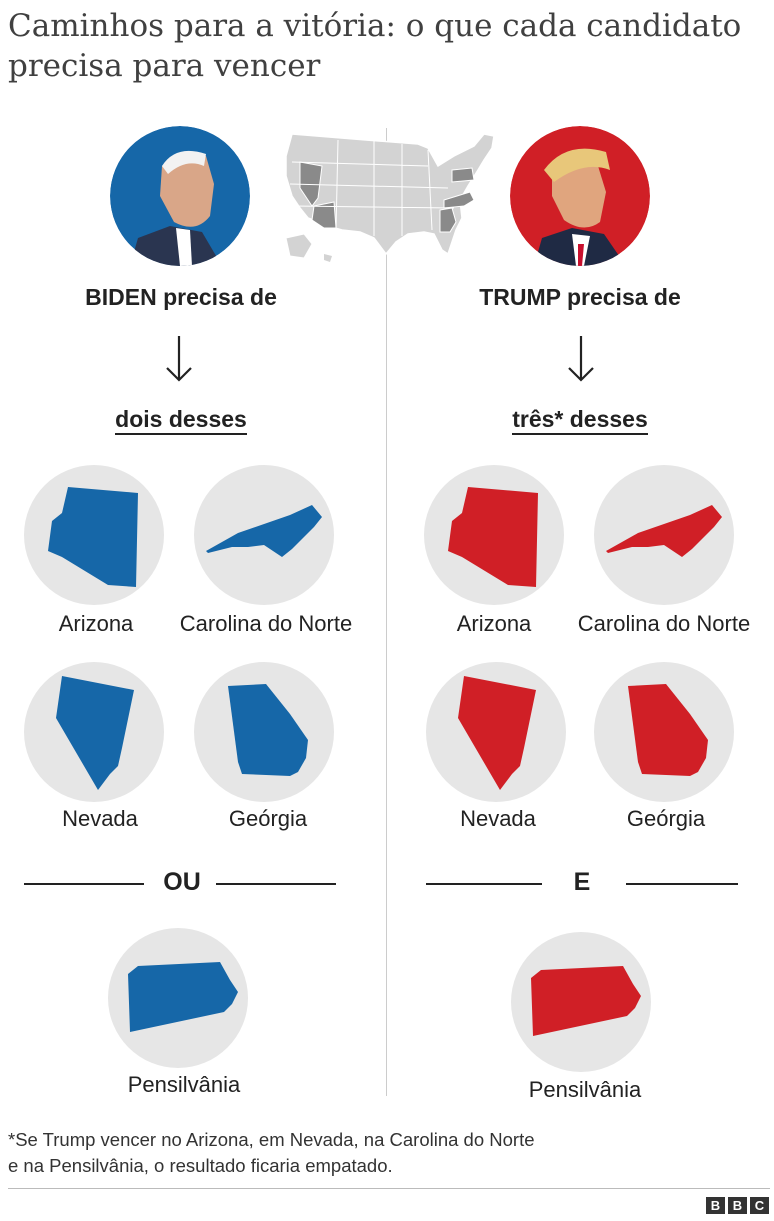 This screenshot has width=774, height=1221. Describe the element at coordinates (264, 535) in the screenshot. I see `biden-north-carolina-shape` at that location.